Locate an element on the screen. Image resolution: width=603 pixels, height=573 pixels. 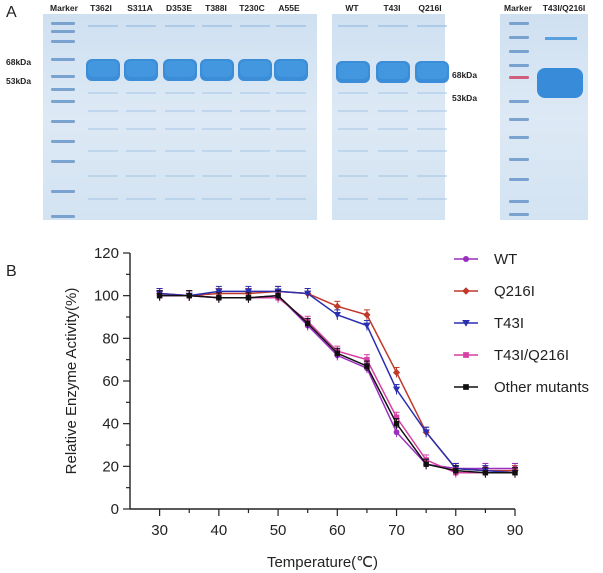
x-tick-label: 30 is located at coordinates (159, 530).